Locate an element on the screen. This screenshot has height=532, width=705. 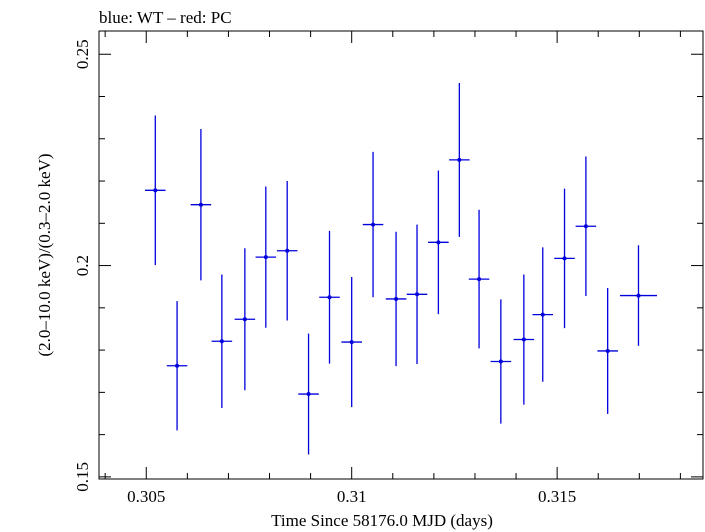
y-axis-label: (2.0–10.0 keV)/(0.3–2.0 keV) is located at coordinates (44, 254).